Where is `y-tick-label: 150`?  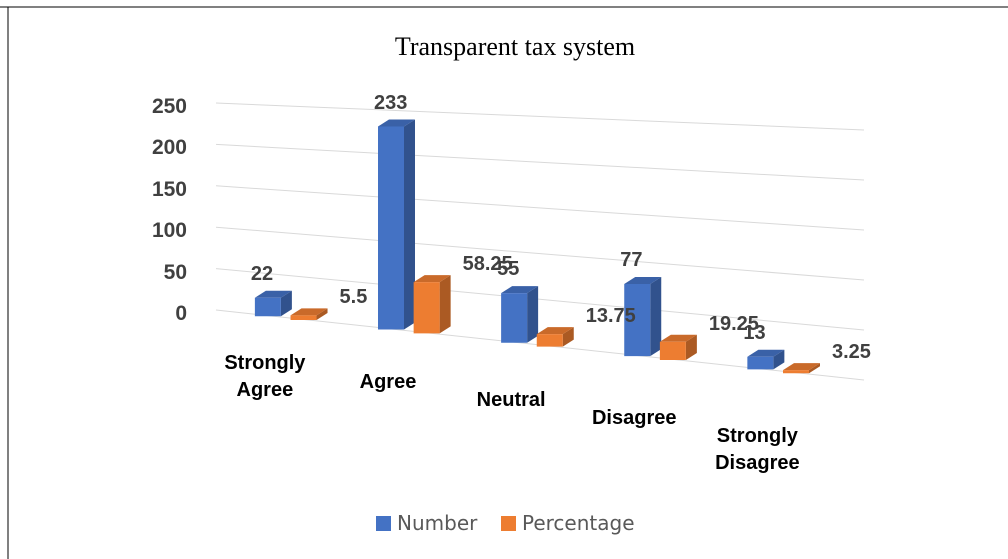
y-tick-label: 150 is located at coordinates (169, 189).